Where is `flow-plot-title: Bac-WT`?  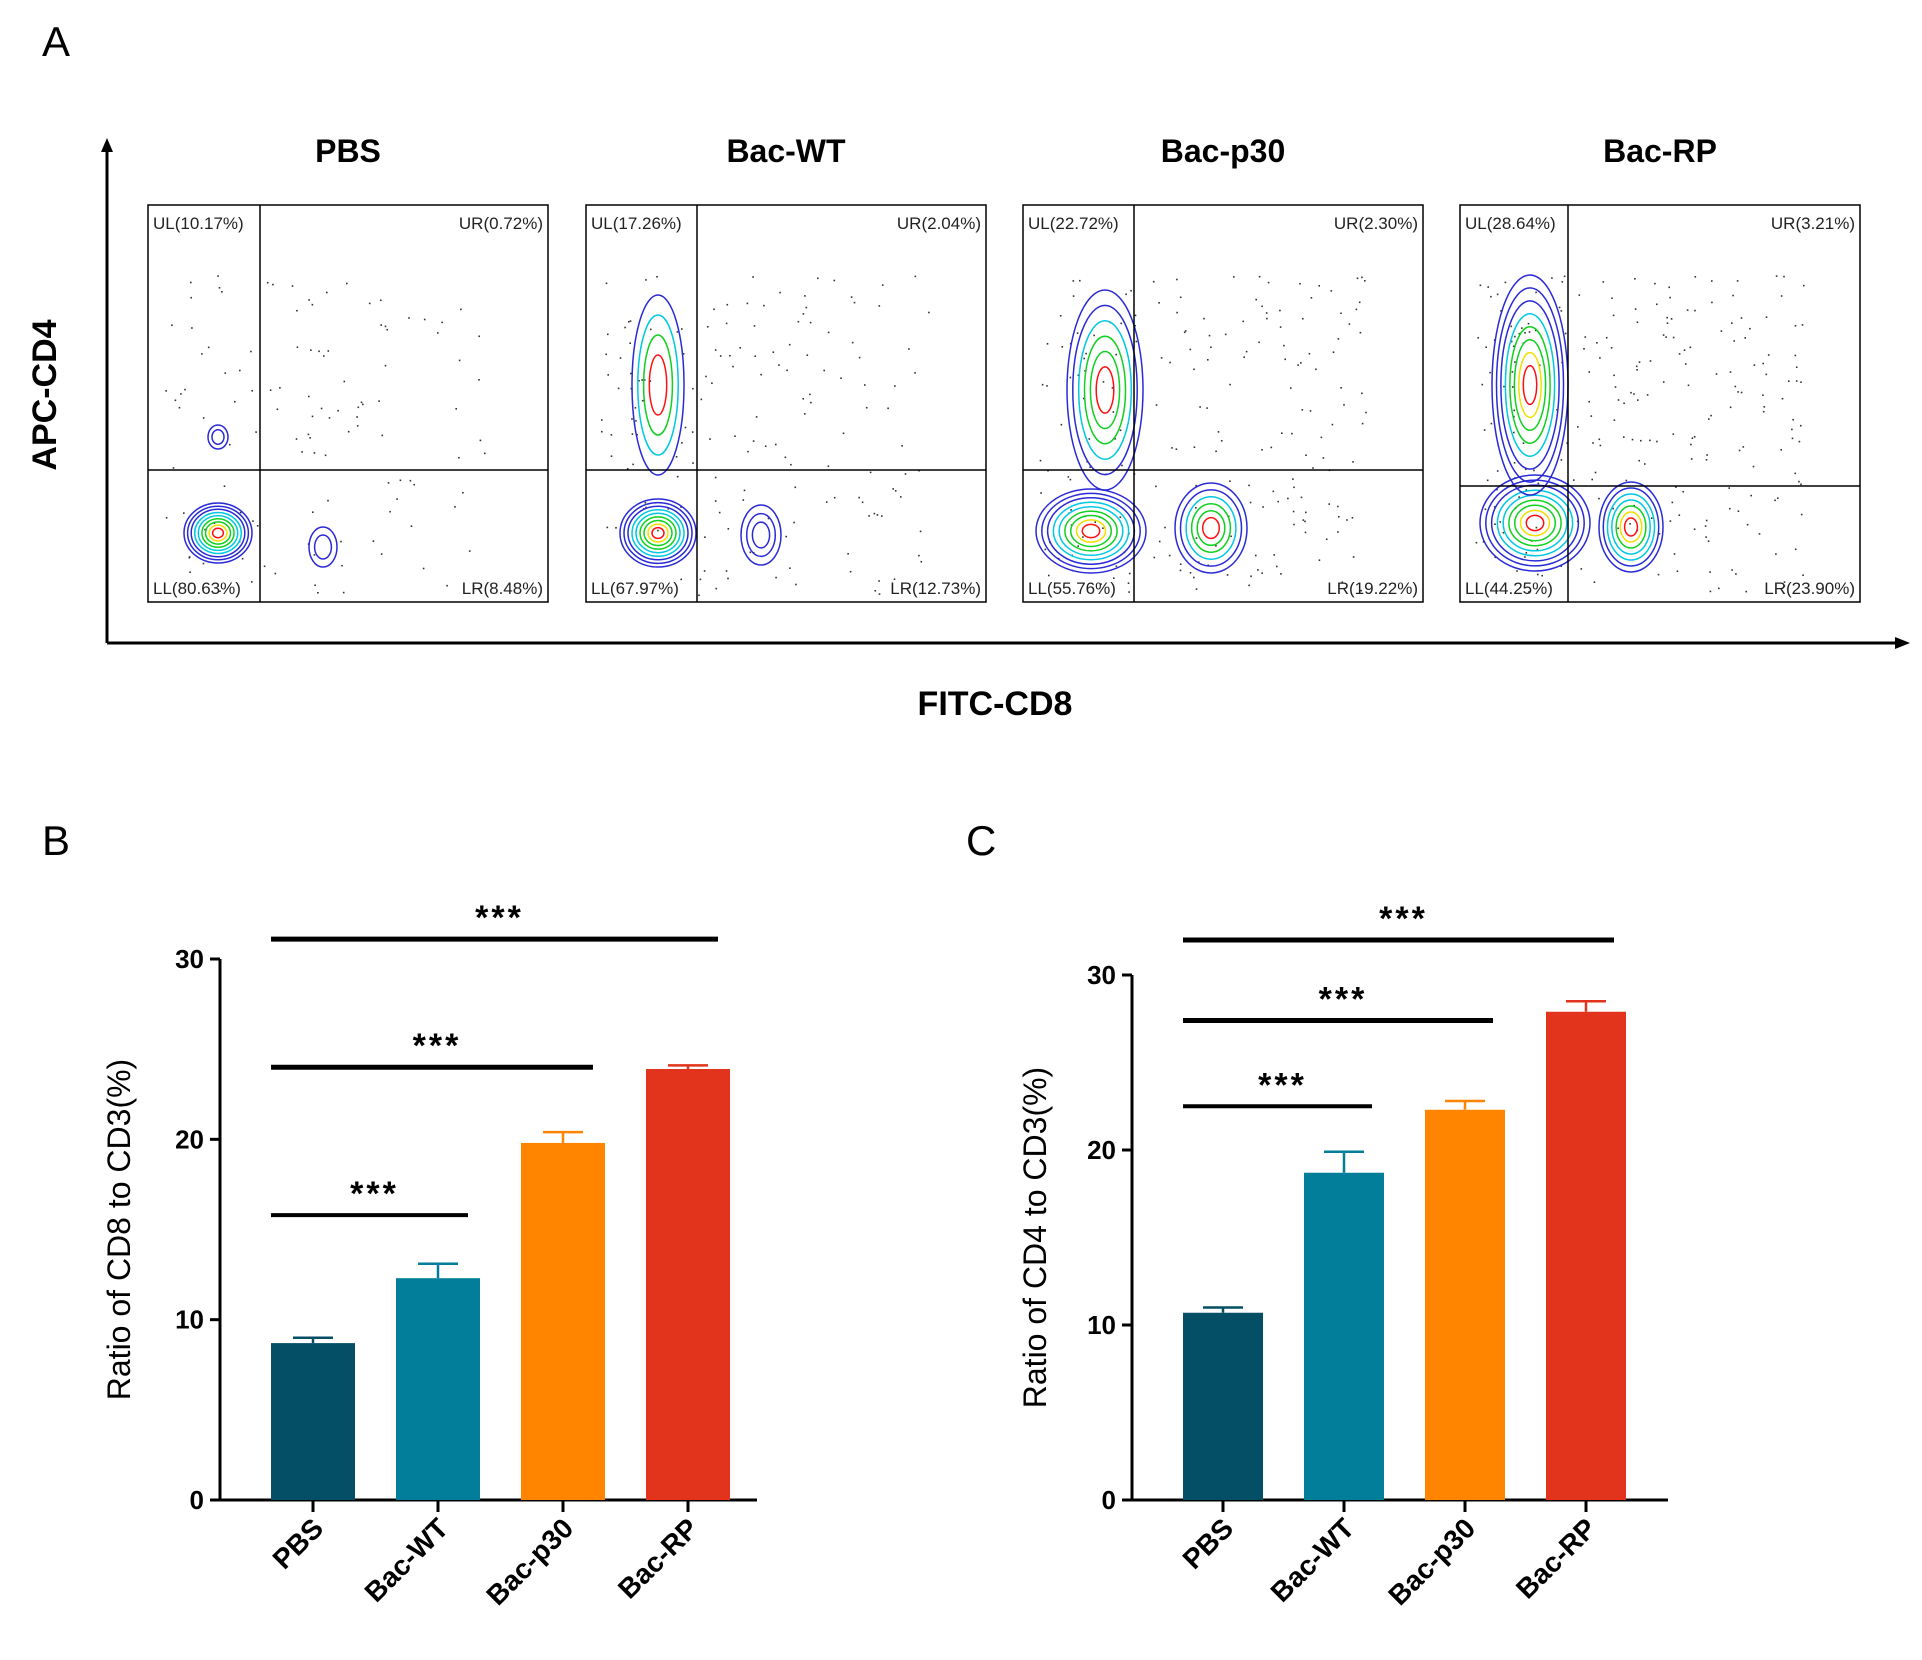
flow-plot-title: Bac-WT is located at coordinates (786, 151).